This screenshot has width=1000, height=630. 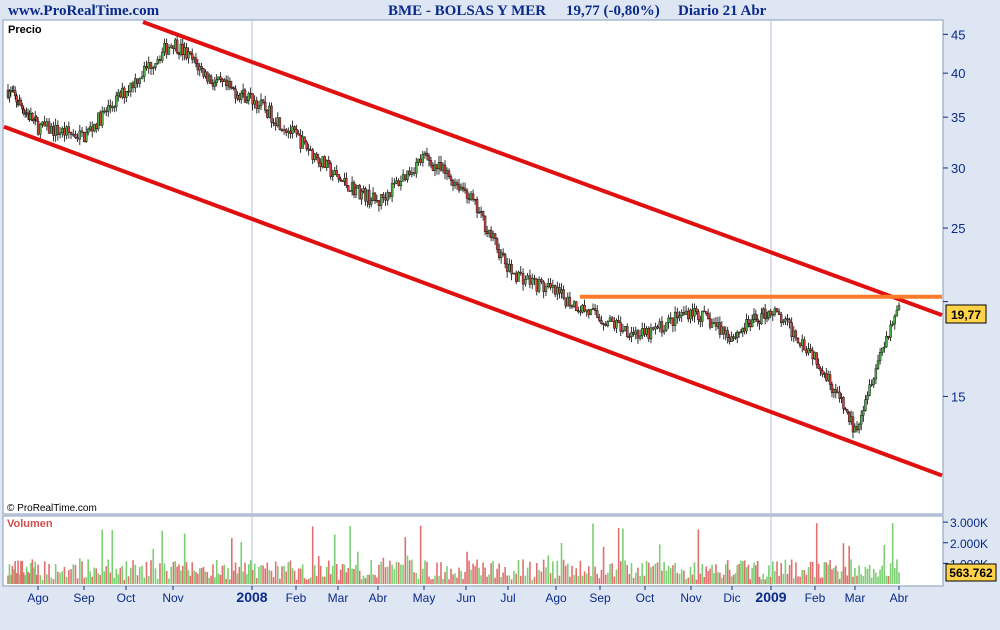 I want to click on site-url: www.ProRealTime.com, so click(x=84, y=11).